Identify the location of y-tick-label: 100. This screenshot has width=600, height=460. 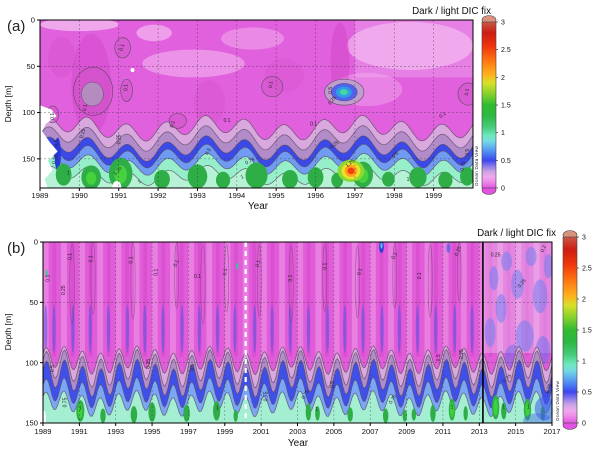
(31, 362).